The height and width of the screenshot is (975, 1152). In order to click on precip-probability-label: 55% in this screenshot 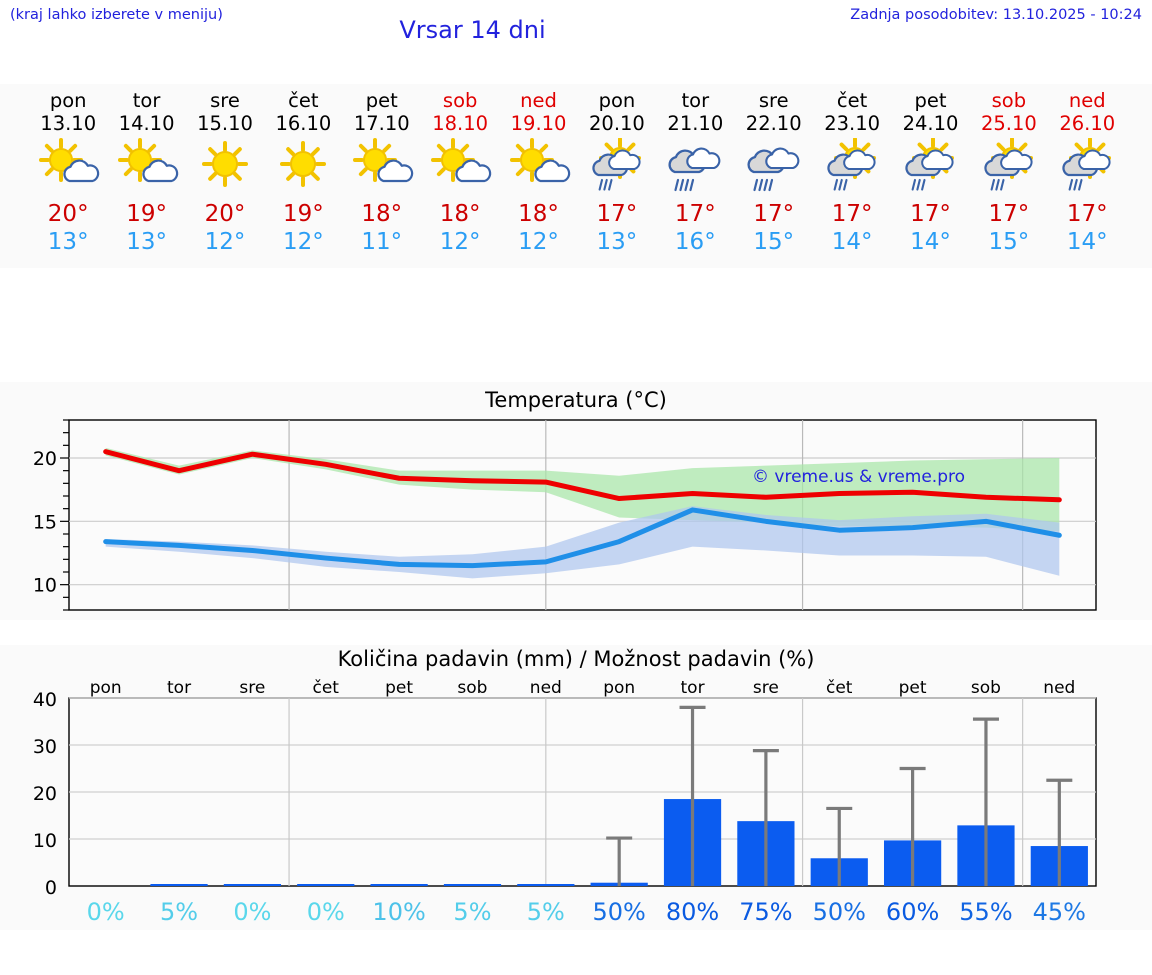, I will do `click(985, 912)`.